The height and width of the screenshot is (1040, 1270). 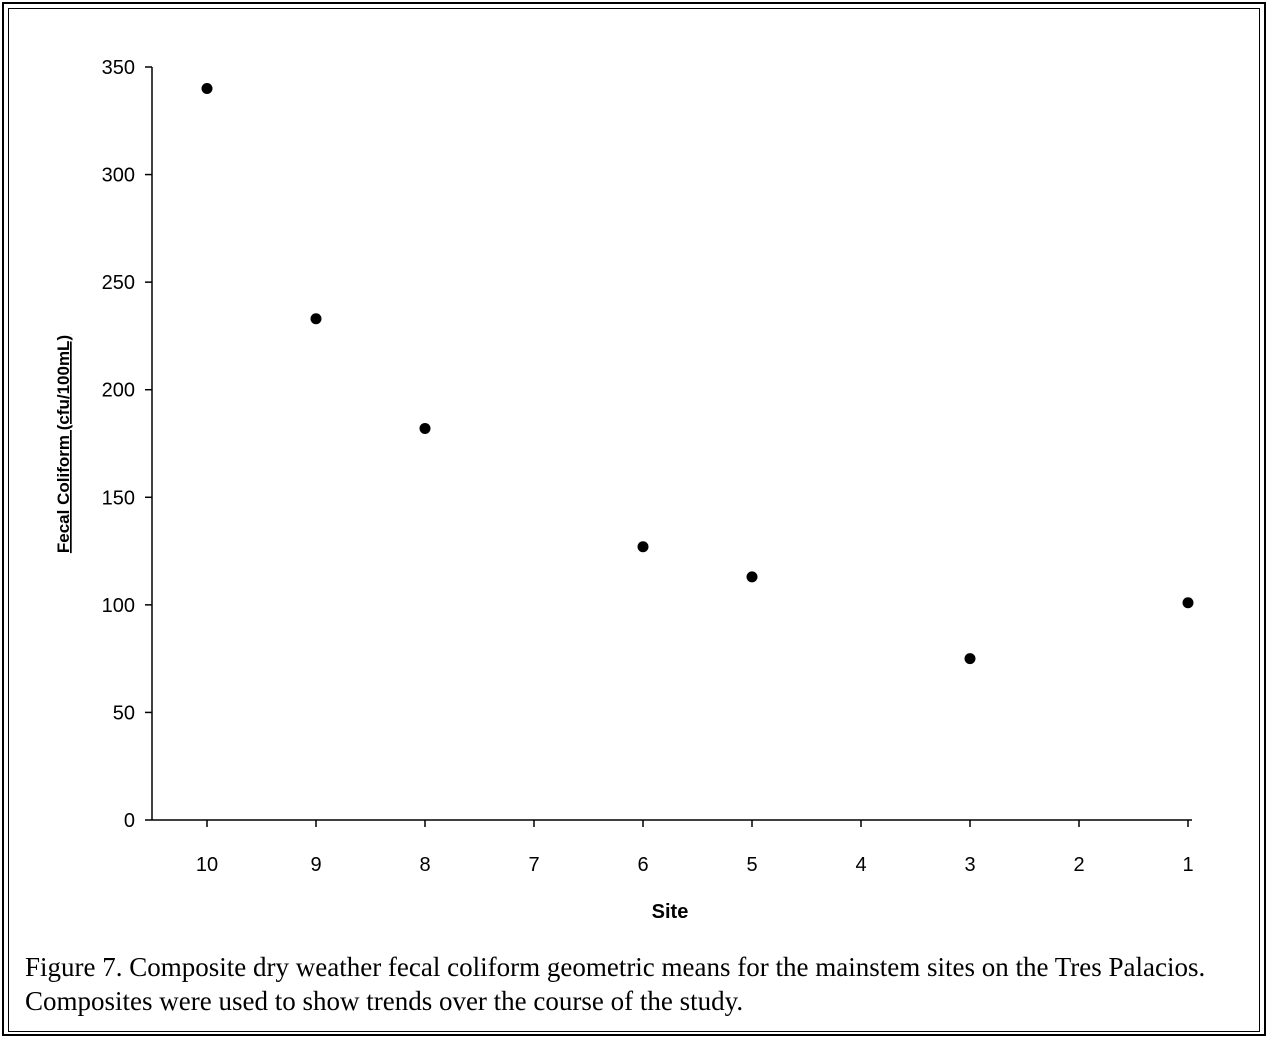 I want to click on y-tick-label: 0, so click(x=129, y=821).